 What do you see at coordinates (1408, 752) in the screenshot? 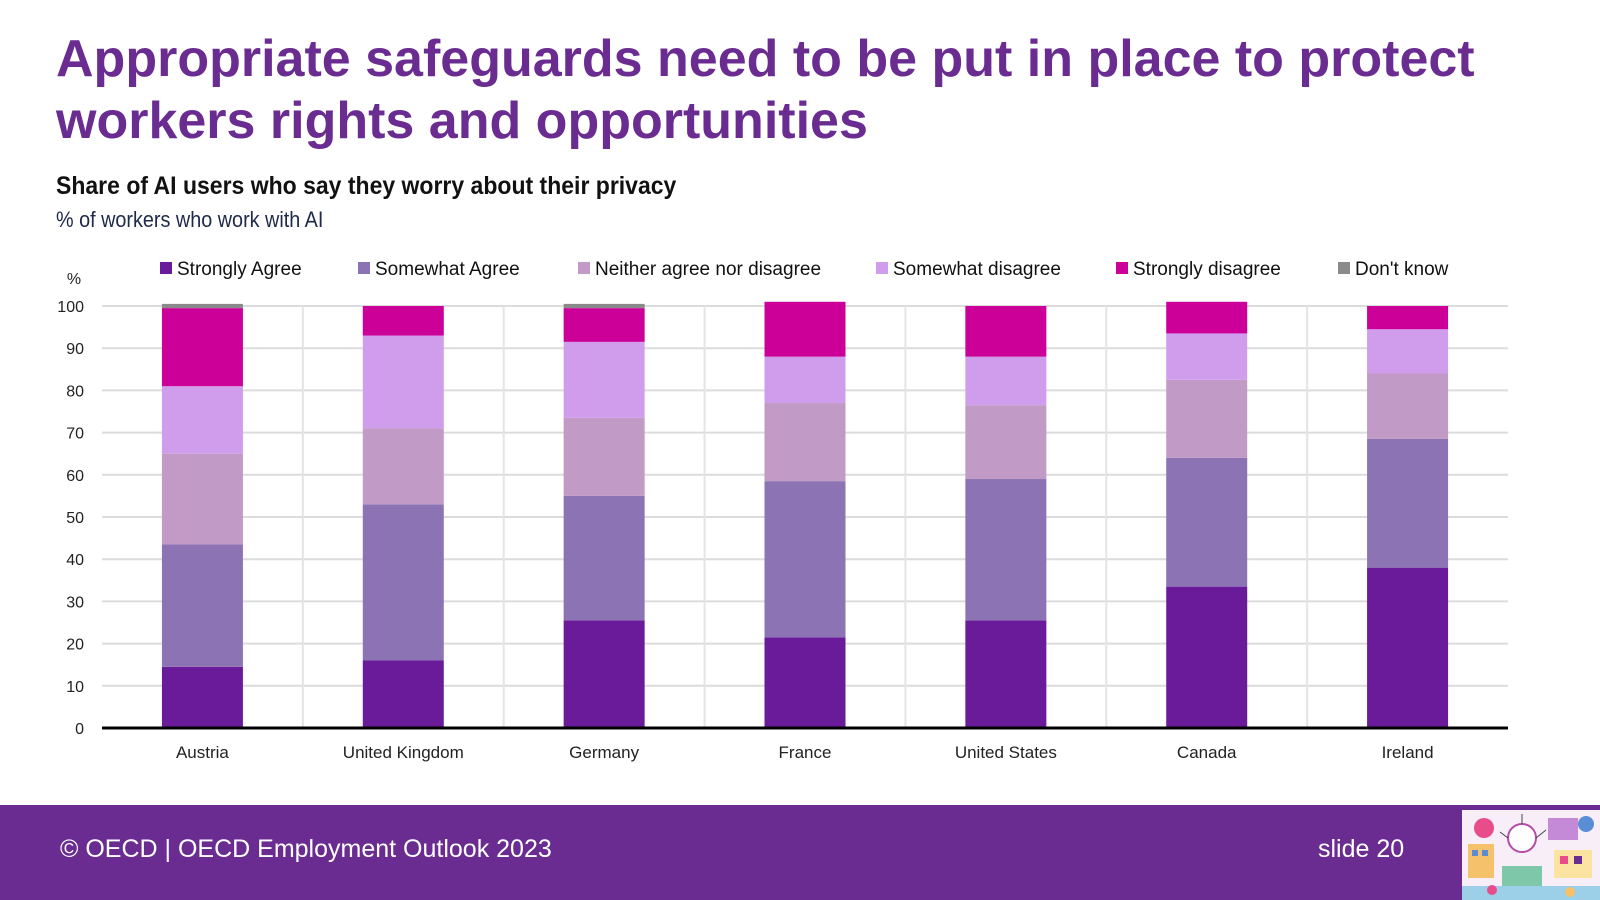
I see `x-tick-label-ireland: Ireland` at bounding box center [1408, 752].